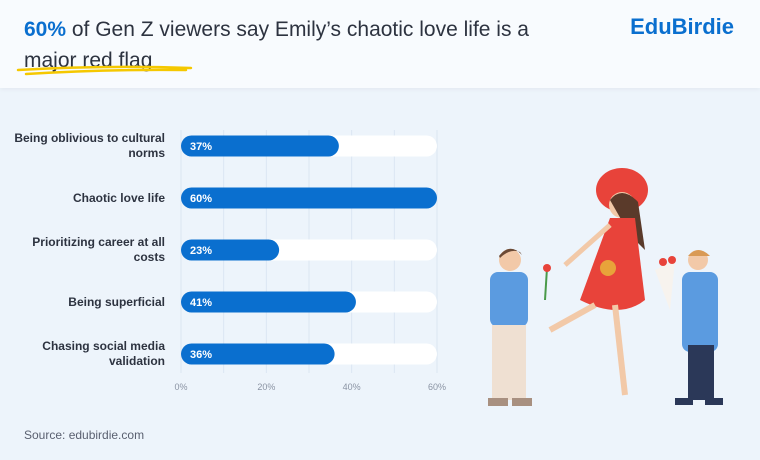 The width and height of the screenshot is (760, 460). Describe the element at coordinates (180, 387) in the screenshot. I see `x-tick-label: 0%` at that location.